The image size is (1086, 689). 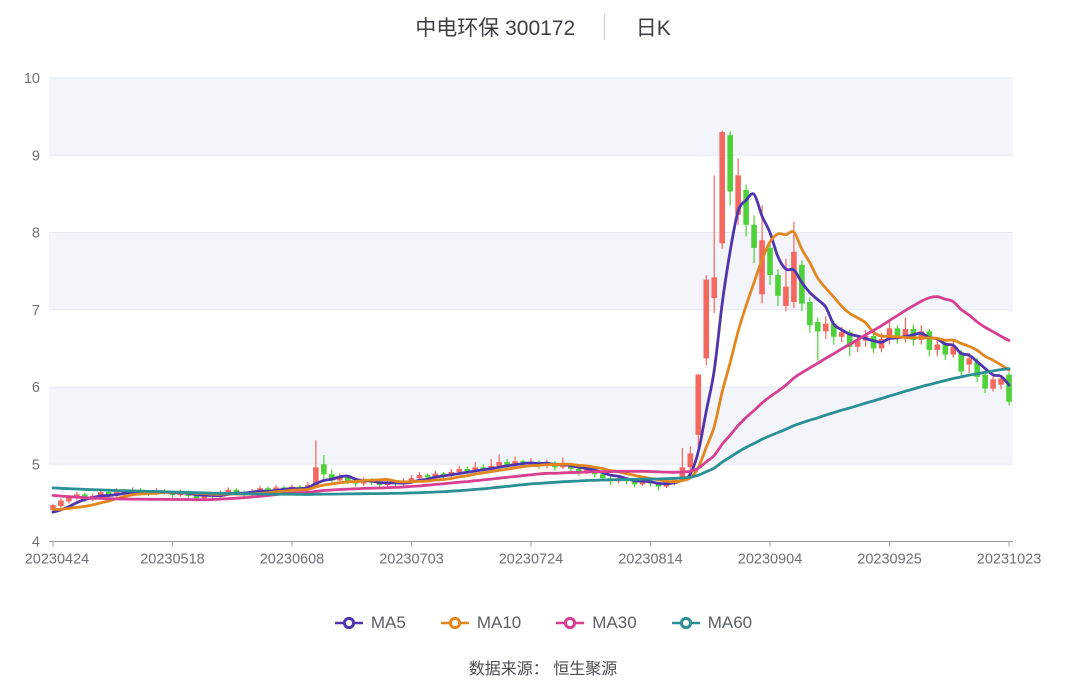 I want to click on svg-text: 20230904, so click(x=770, y=560).